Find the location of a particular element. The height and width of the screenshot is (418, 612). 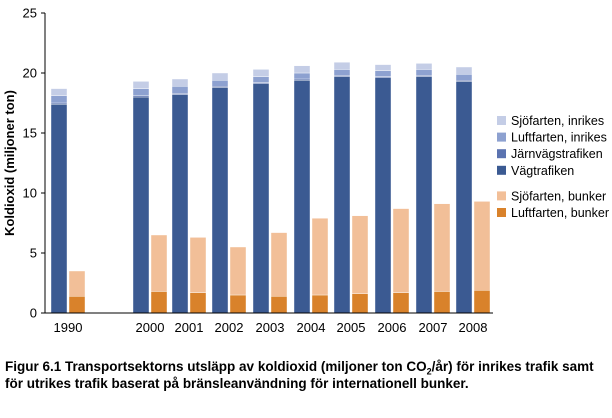

caption-subscript: 2 is located at coordinates (429, 371).